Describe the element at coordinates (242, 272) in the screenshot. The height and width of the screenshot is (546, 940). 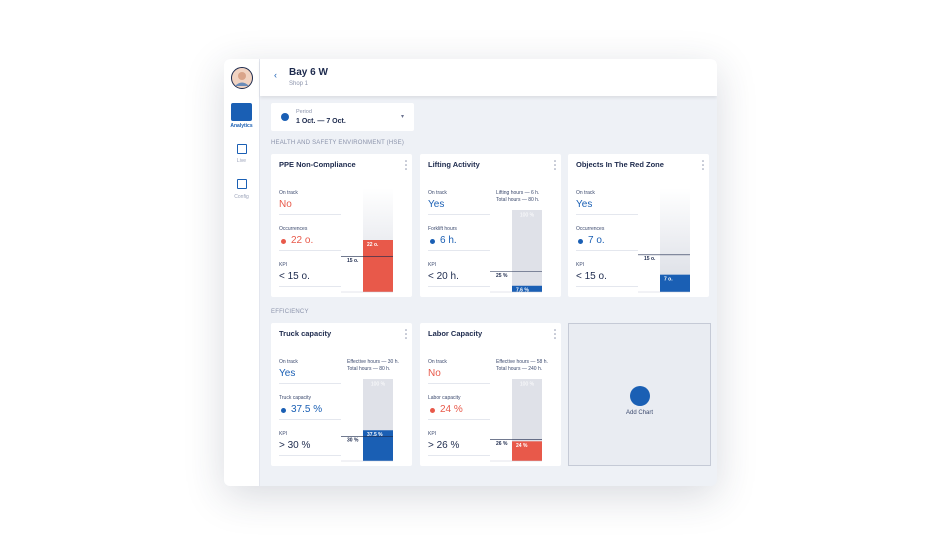
I see `sidebar: Analytics Live Config` at that location.